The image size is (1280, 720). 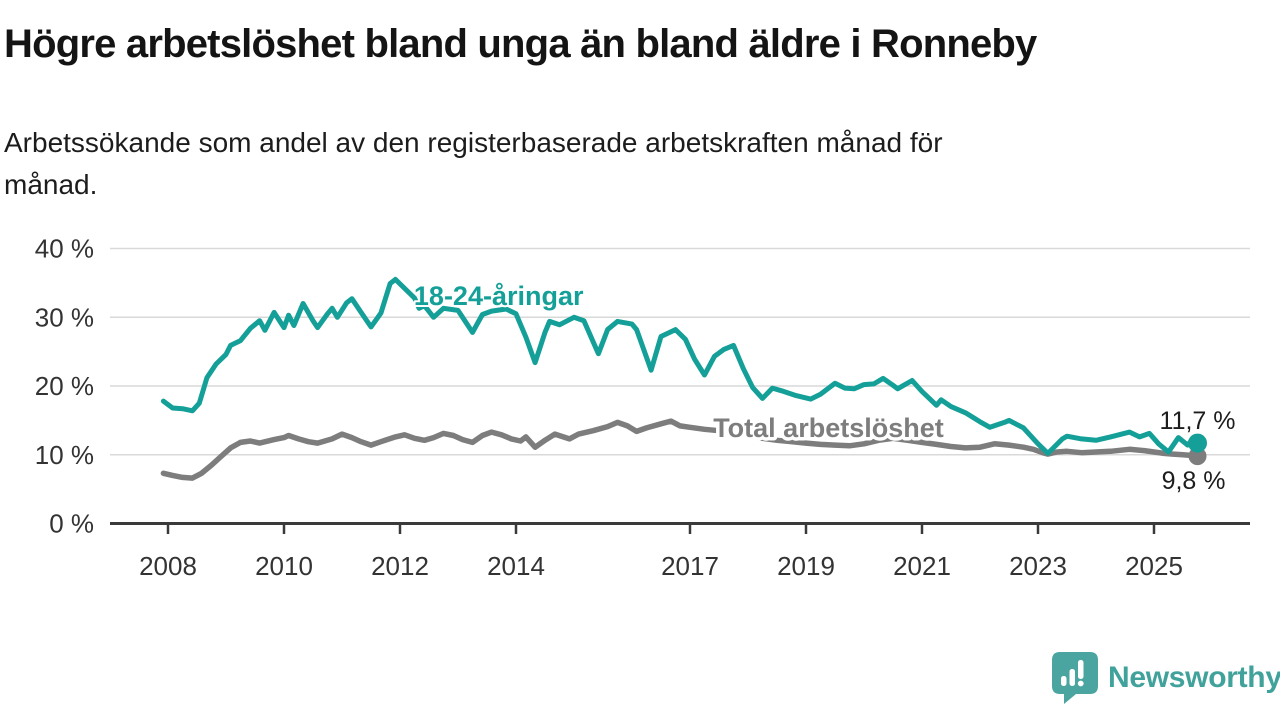 I want to click on x-axis-tick-label: 2021, so click(x=922, y=566).